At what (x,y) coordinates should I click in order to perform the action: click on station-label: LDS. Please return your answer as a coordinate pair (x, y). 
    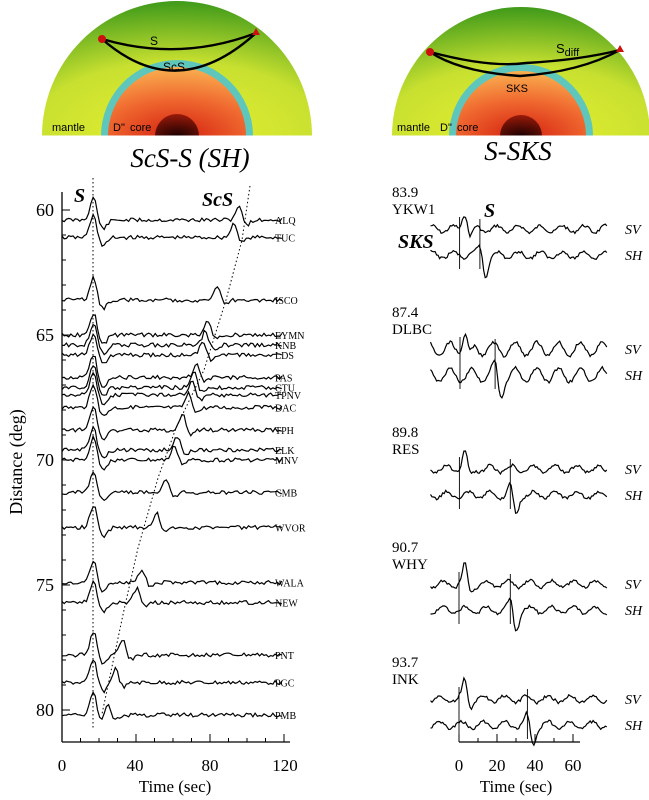
    Looking at the image, I should click on (284, 356).